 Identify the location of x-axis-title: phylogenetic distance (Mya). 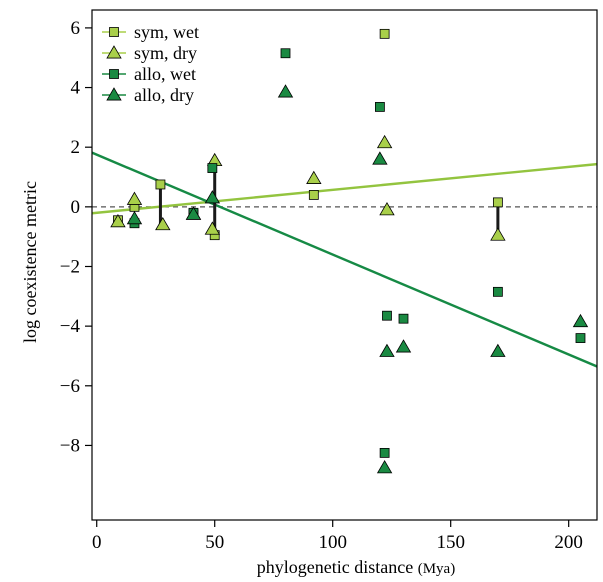
(356, 567).